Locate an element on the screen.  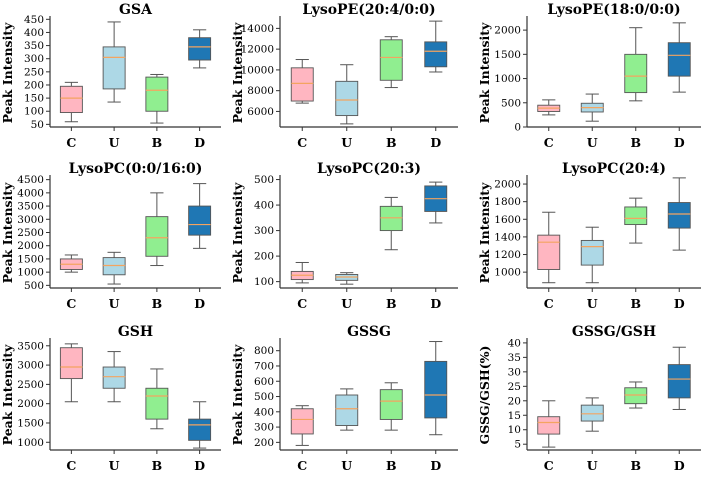
y-tick-label: 350 is located at coordinates (34, 46).